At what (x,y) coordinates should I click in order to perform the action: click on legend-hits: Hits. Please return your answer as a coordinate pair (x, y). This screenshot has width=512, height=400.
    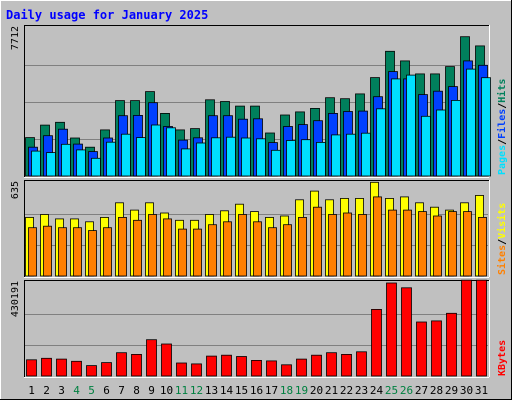
    Looking at the image, I should click on (502, 91).